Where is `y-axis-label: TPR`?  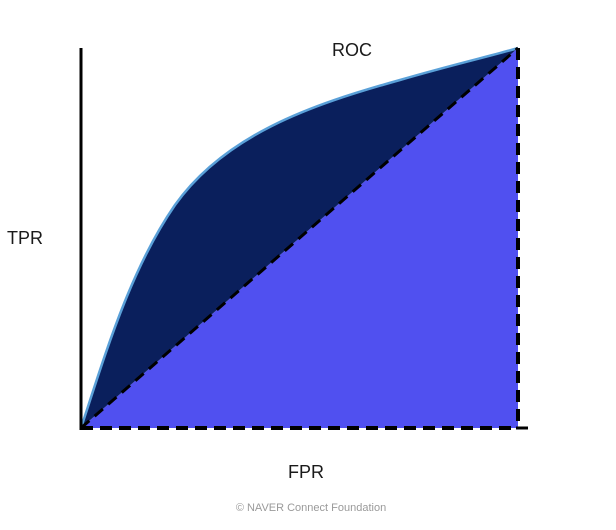
y-axis-label: TPR is located at coordinates (25, 238).